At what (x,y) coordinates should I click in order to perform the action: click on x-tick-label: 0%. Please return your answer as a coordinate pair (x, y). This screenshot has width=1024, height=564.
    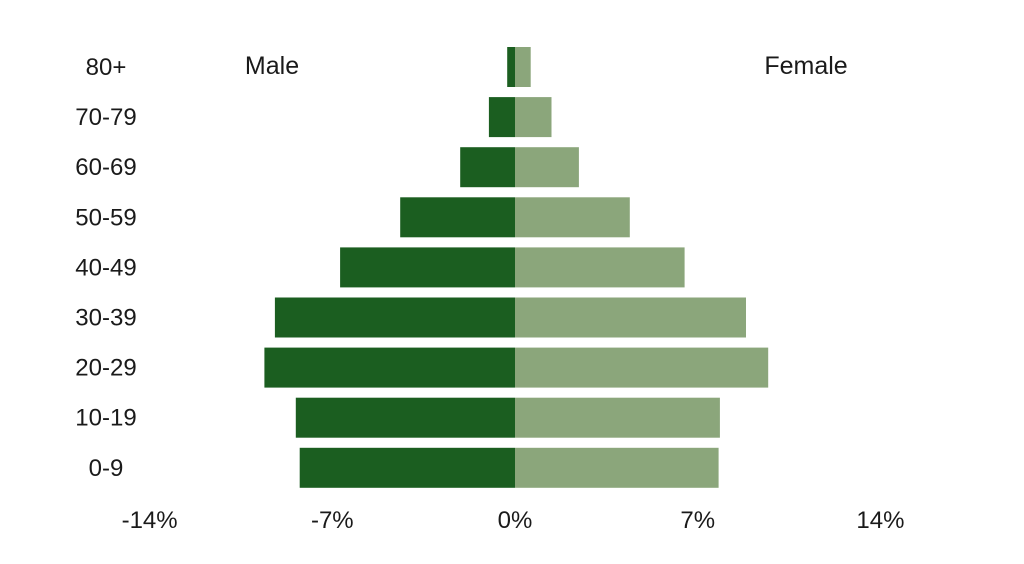
    Looking at the image, I should click on (515, 520).